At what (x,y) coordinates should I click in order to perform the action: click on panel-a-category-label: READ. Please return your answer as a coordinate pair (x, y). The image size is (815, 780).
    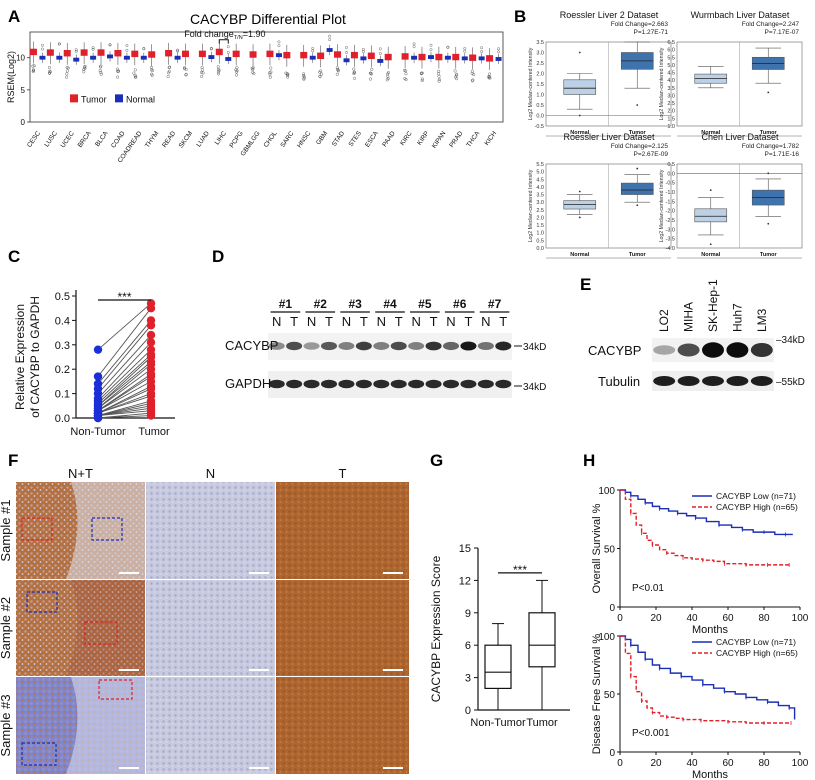
    Looking at the image, I should click on (169, 139).